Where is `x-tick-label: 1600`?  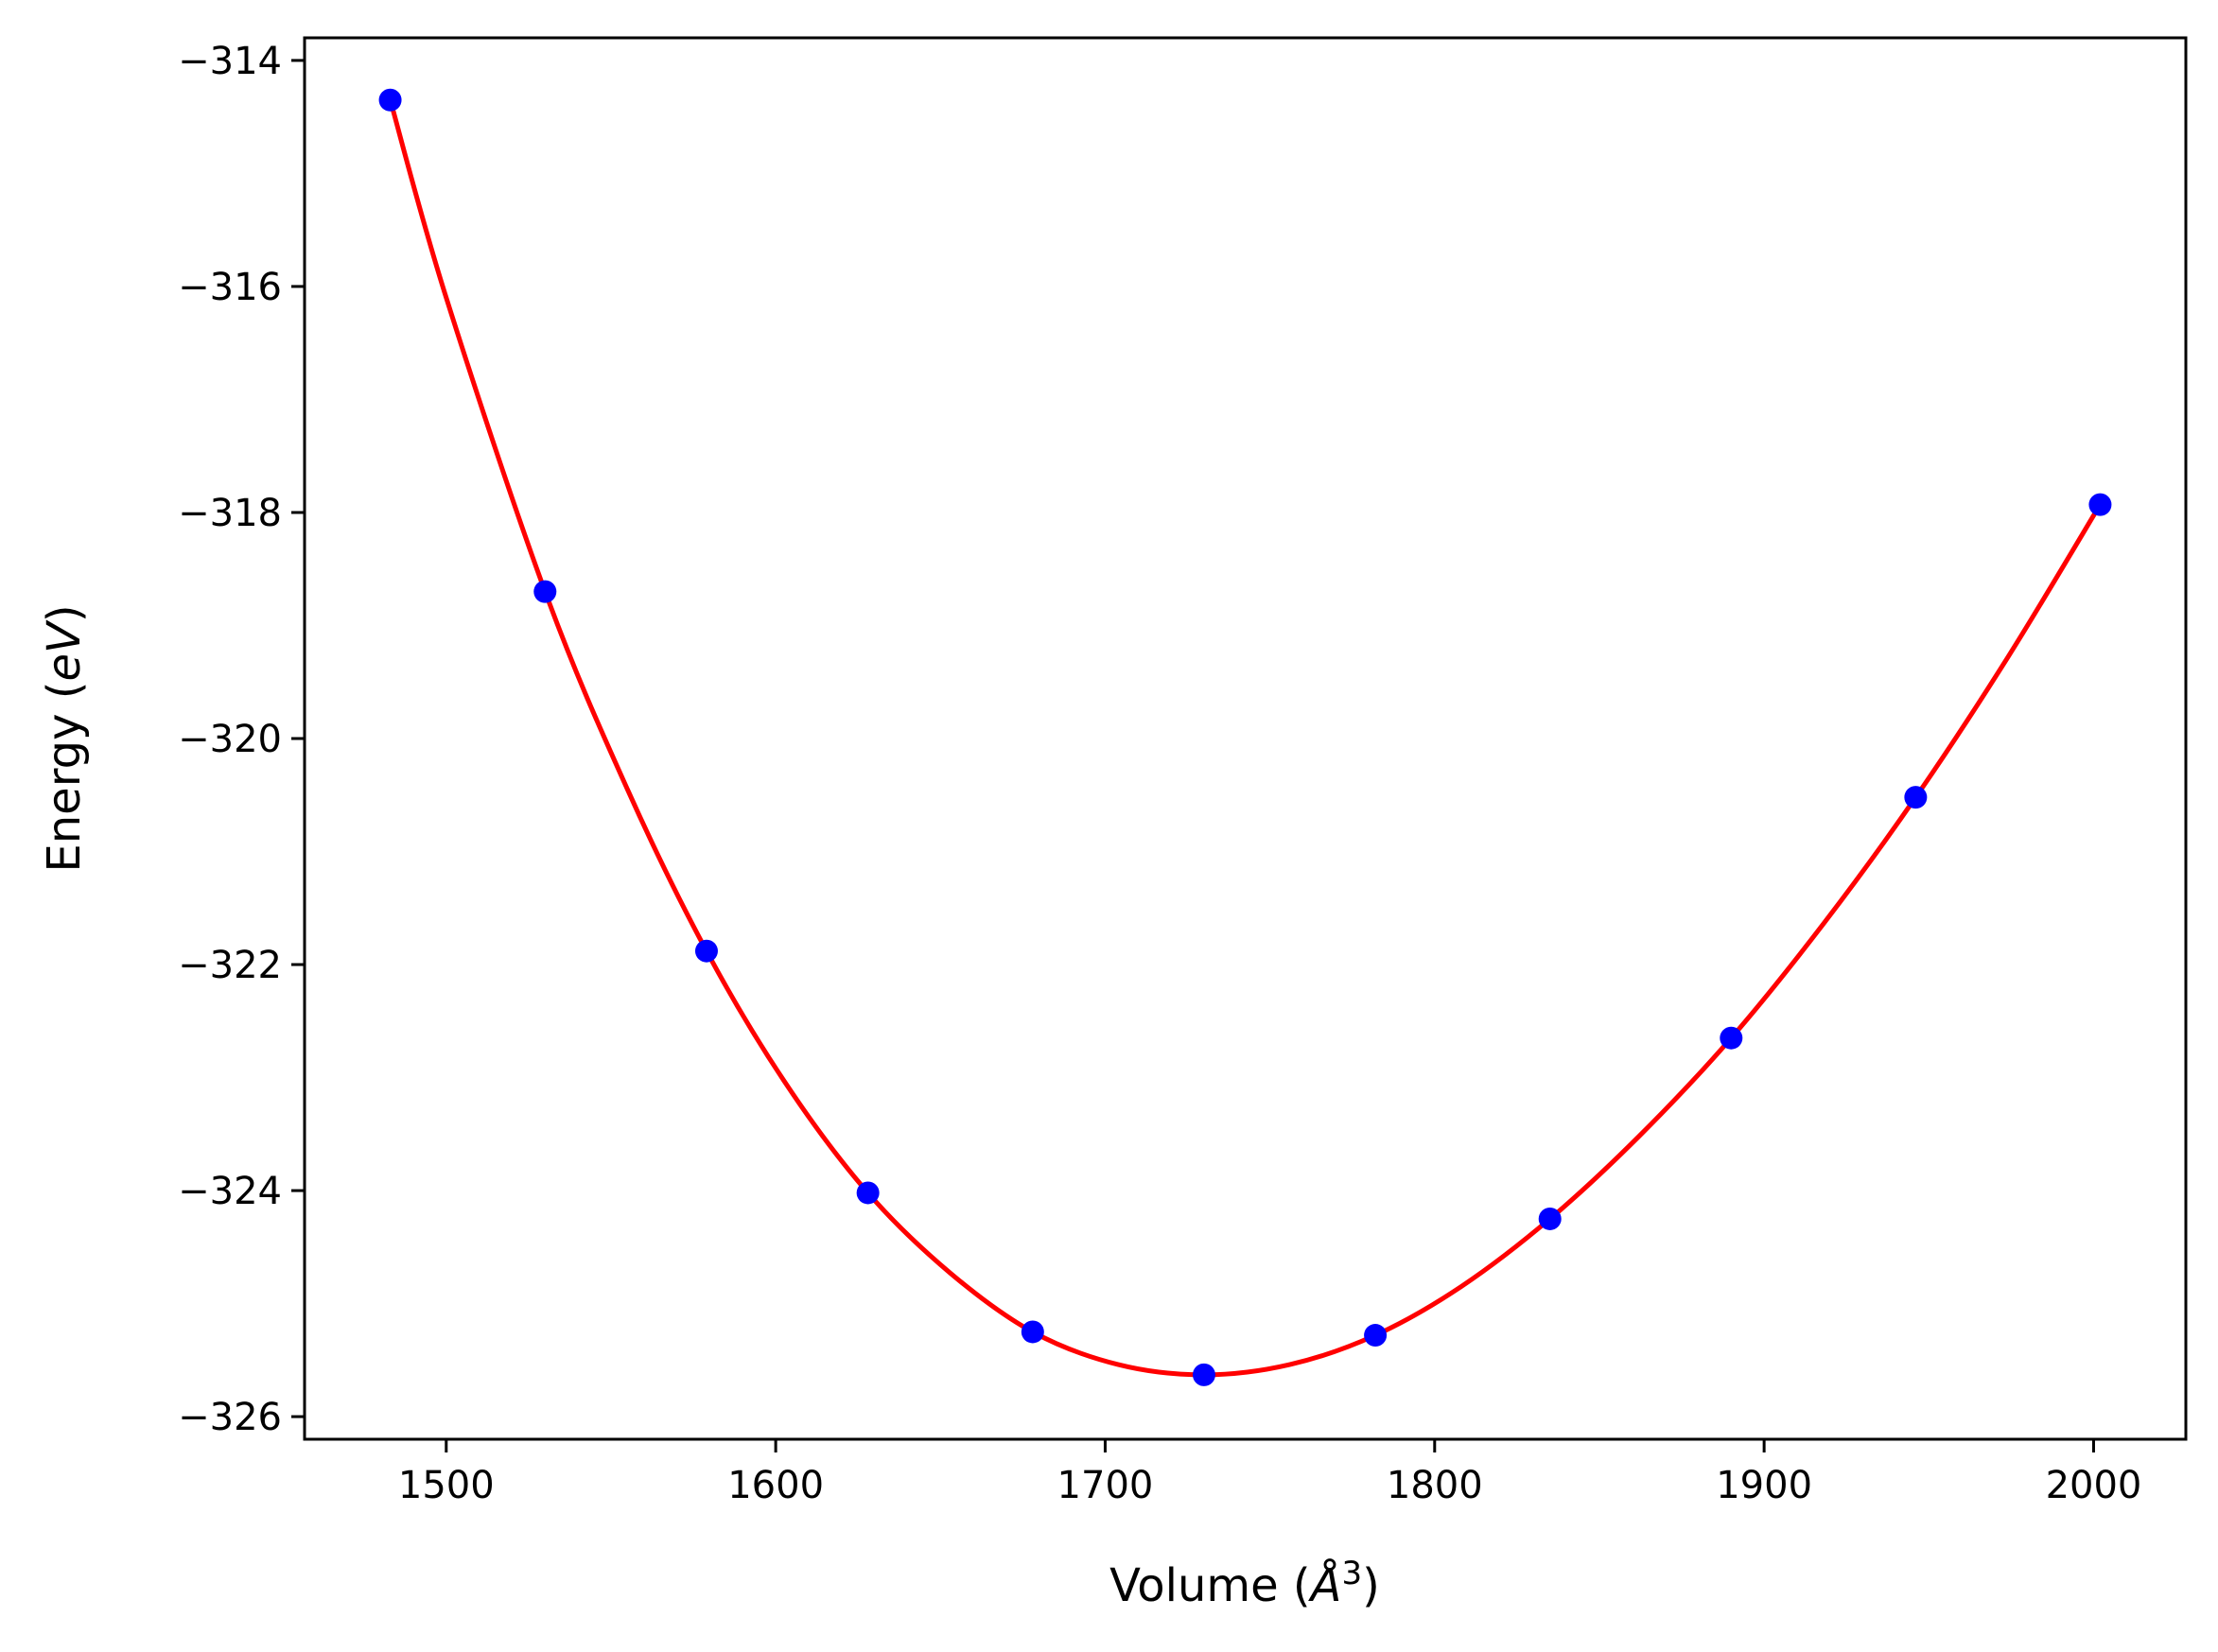 x-tick-label: 1600 is located at coordinates (775, 1486).